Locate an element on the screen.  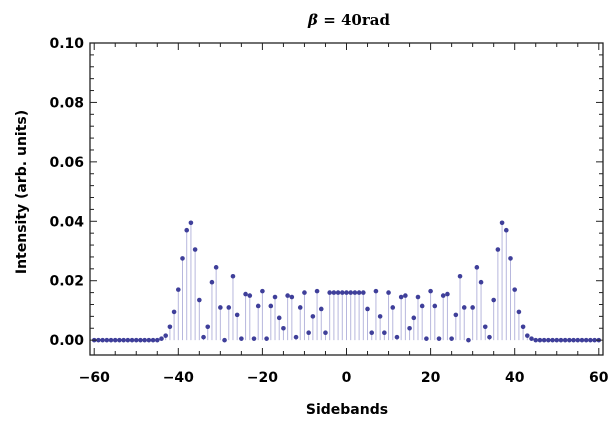
y-tick-label: 0.08 is located at coordinates (66, 103).